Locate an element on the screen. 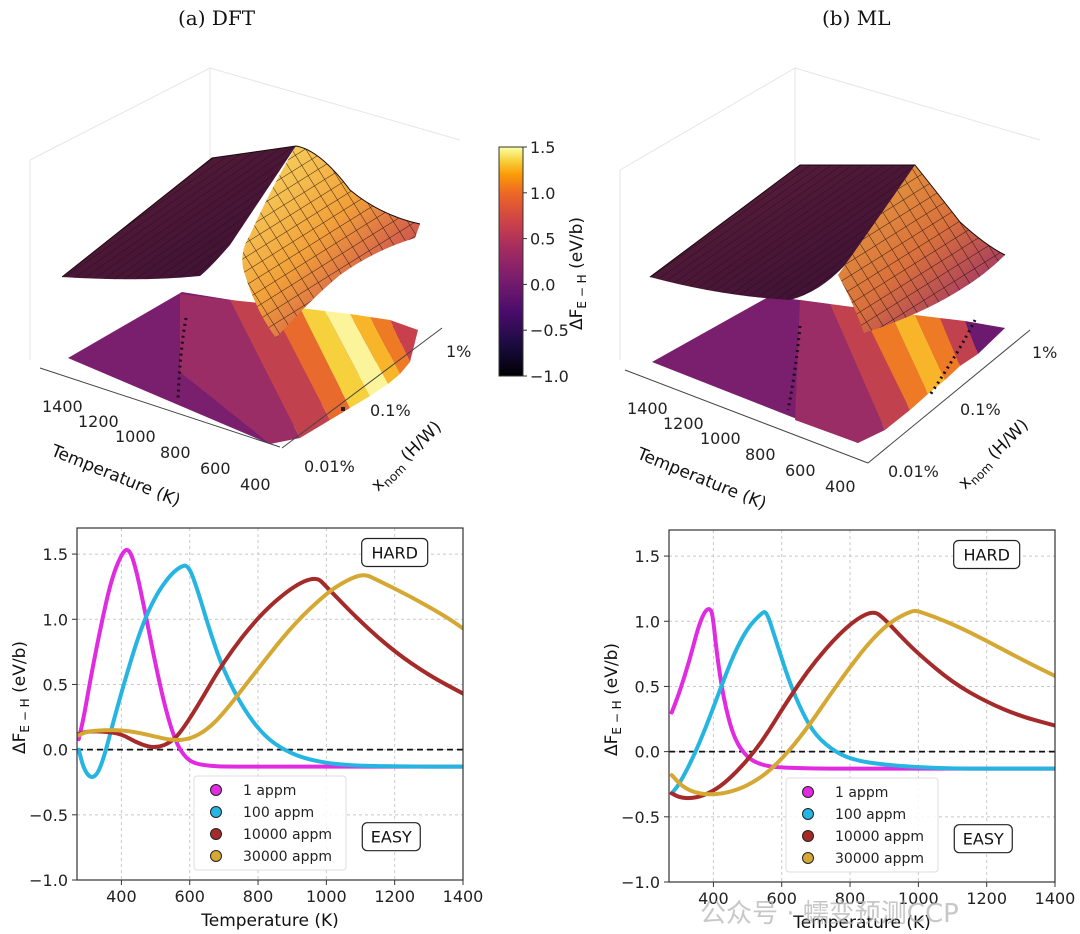  xtick-label-a: 1000 is located at coordinates (326, 896).